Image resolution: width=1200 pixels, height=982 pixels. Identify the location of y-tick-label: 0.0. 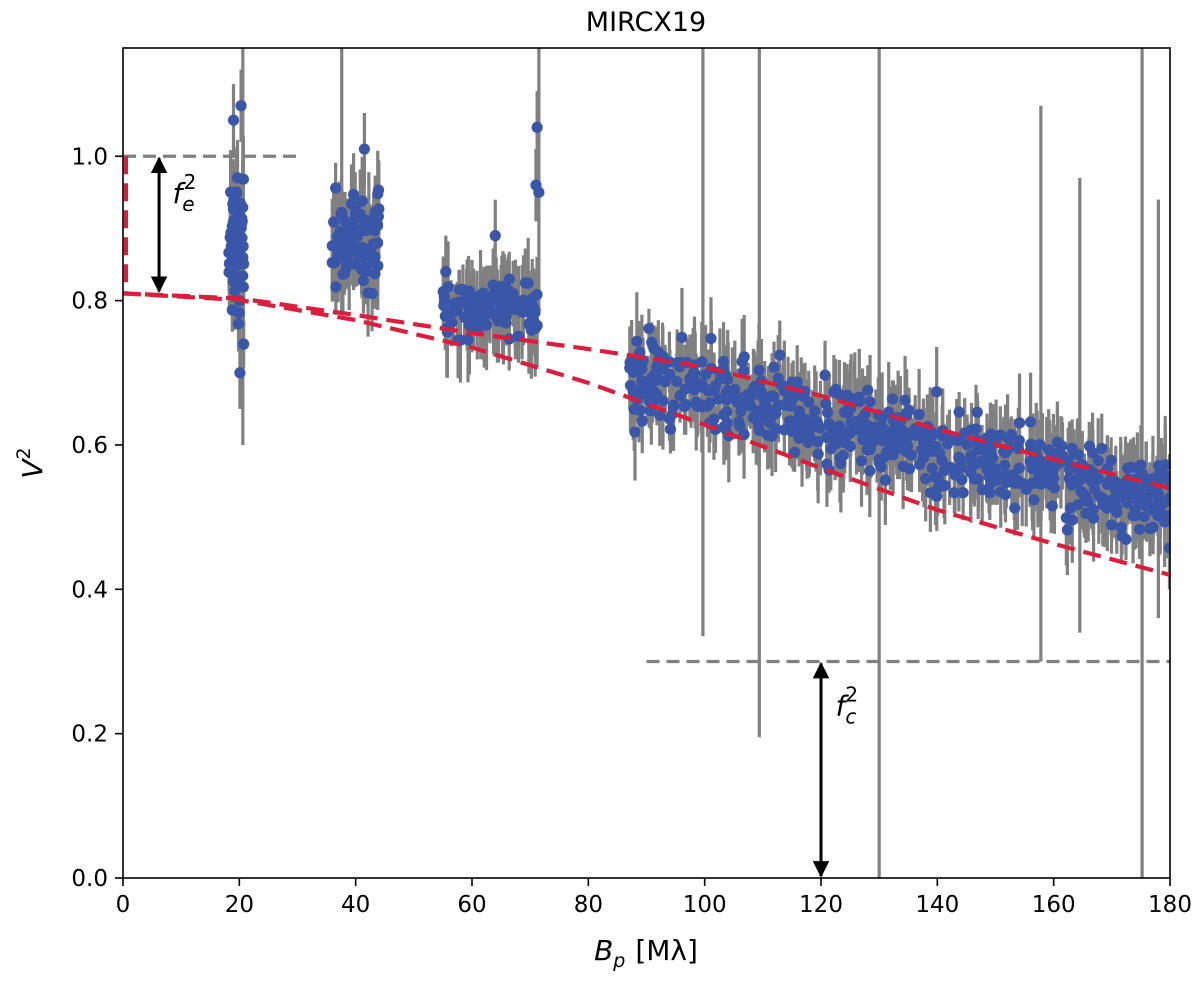
(89, 879).